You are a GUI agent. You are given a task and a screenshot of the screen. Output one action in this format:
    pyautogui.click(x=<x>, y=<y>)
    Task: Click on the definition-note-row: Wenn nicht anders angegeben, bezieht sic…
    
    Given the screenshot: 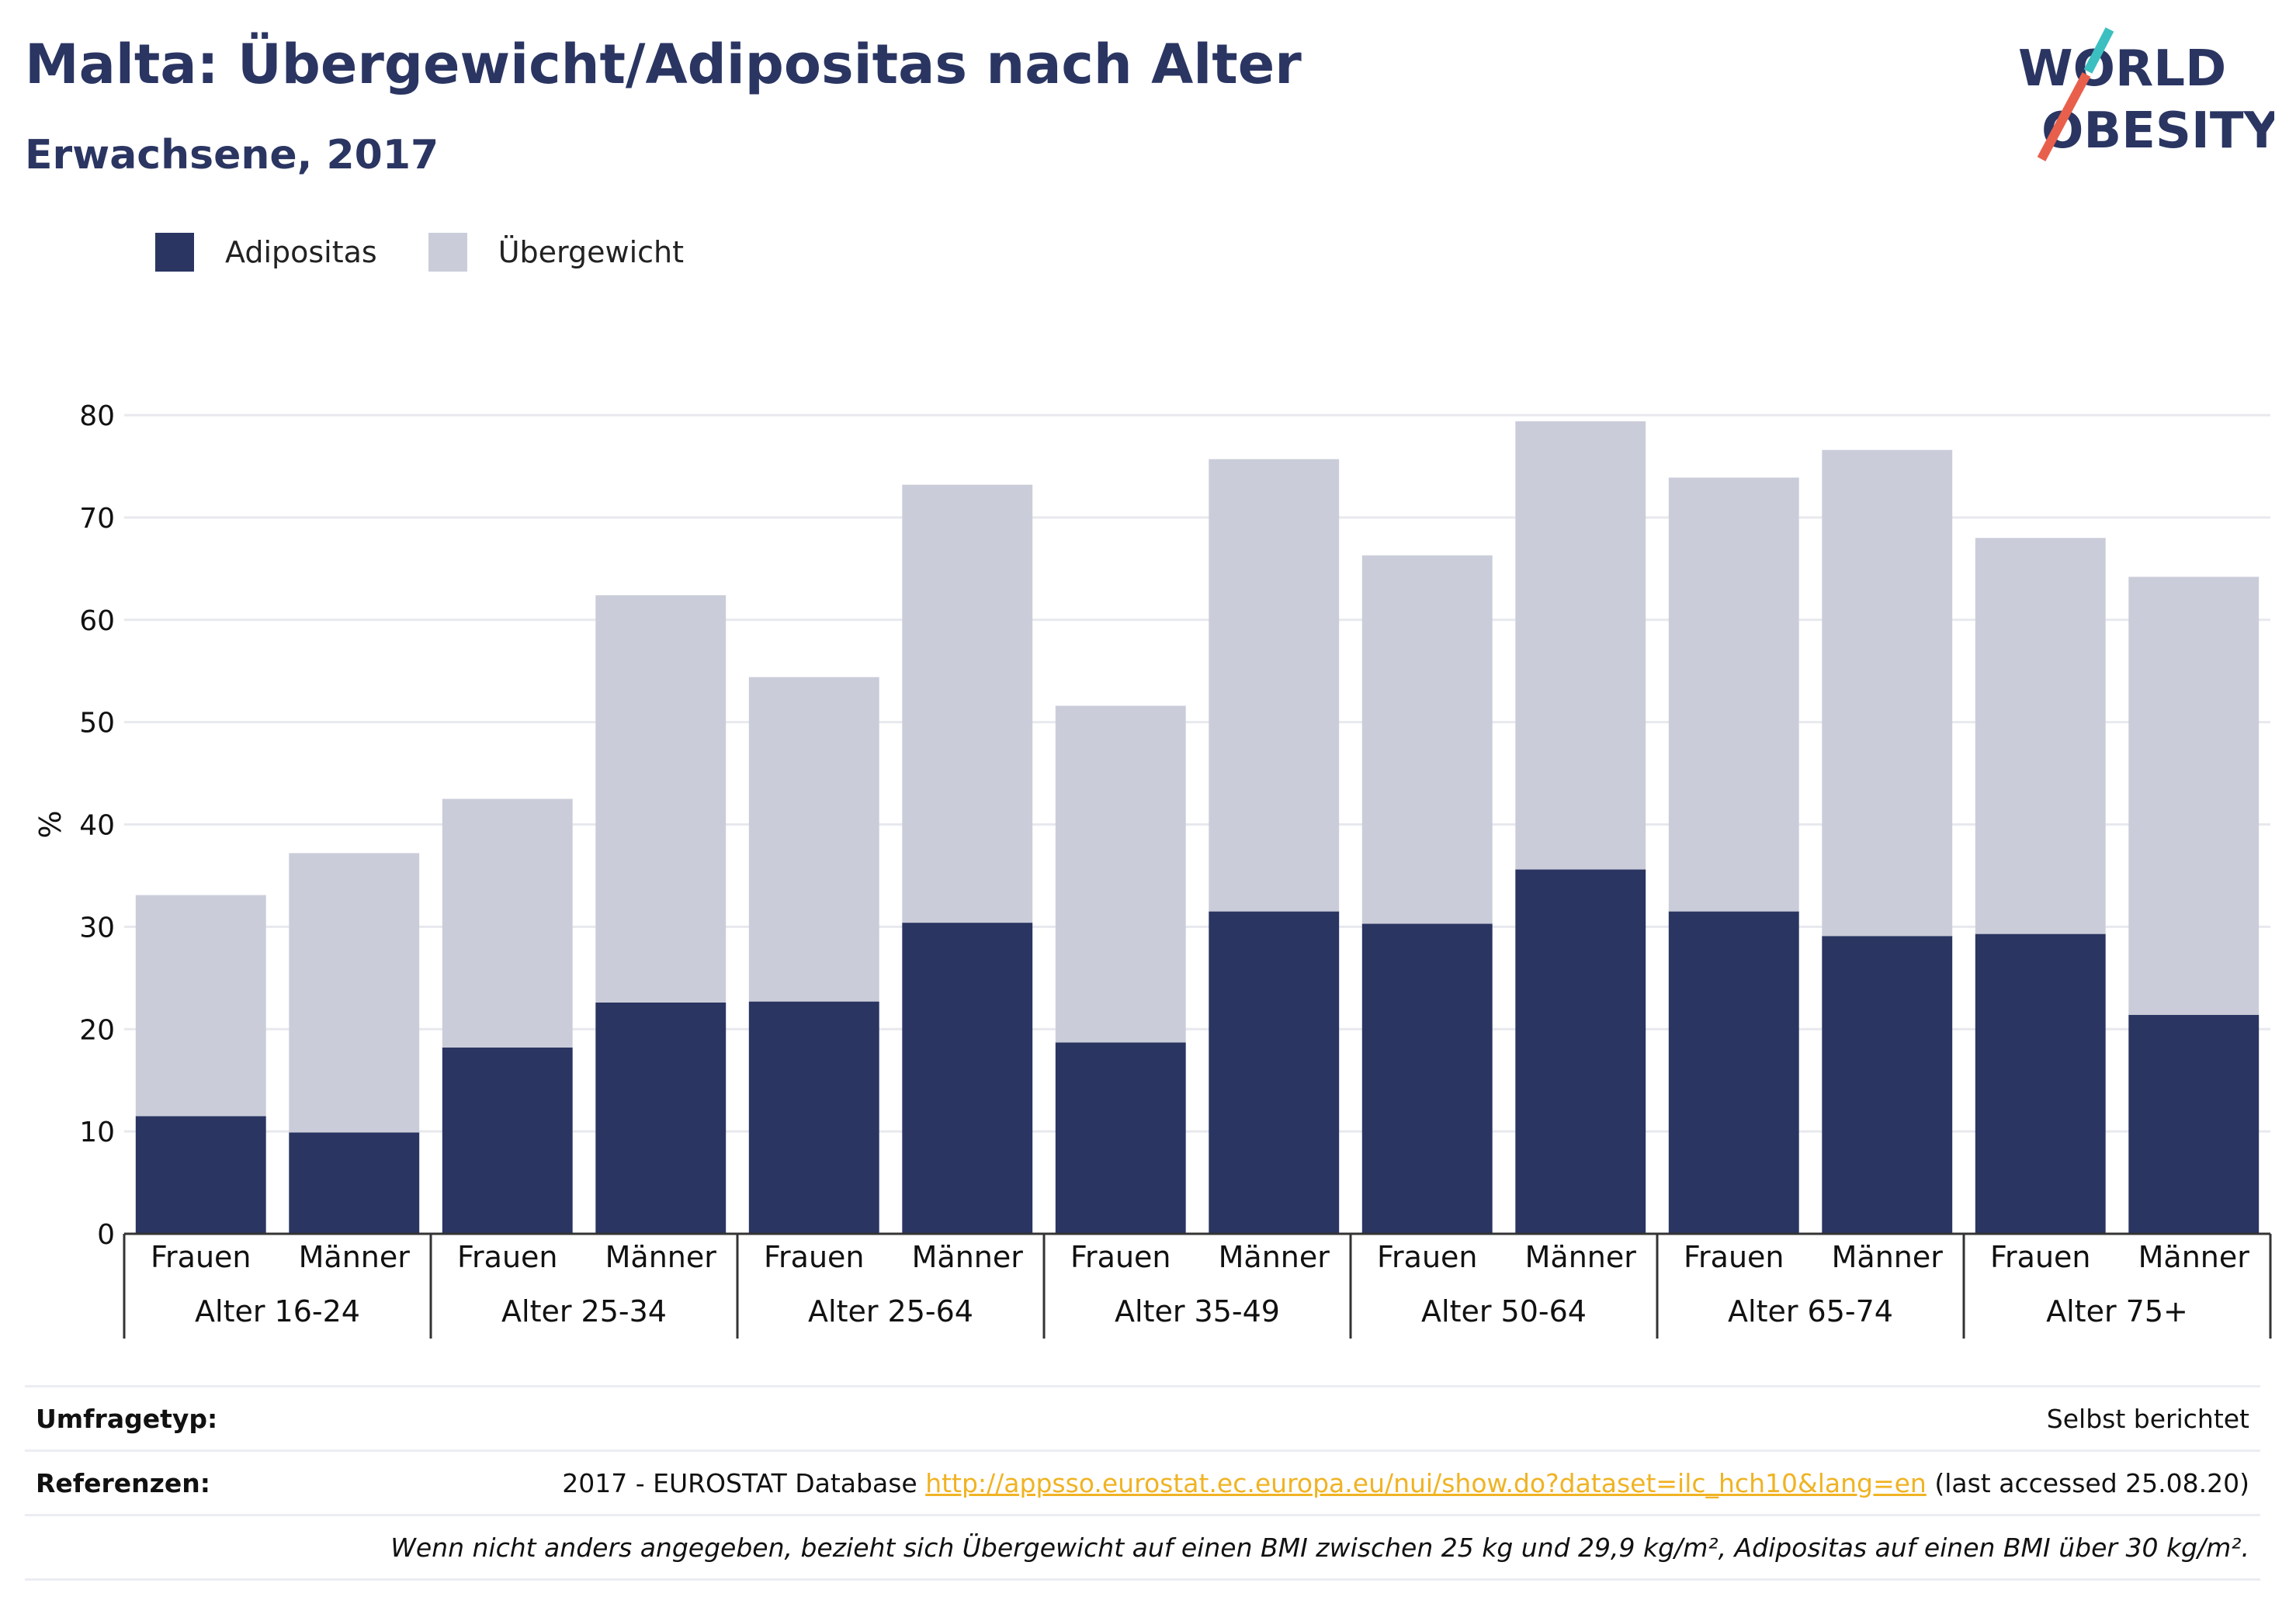 What is the action you would take?
    pyautogui.click(x=1142, y=1547)
    